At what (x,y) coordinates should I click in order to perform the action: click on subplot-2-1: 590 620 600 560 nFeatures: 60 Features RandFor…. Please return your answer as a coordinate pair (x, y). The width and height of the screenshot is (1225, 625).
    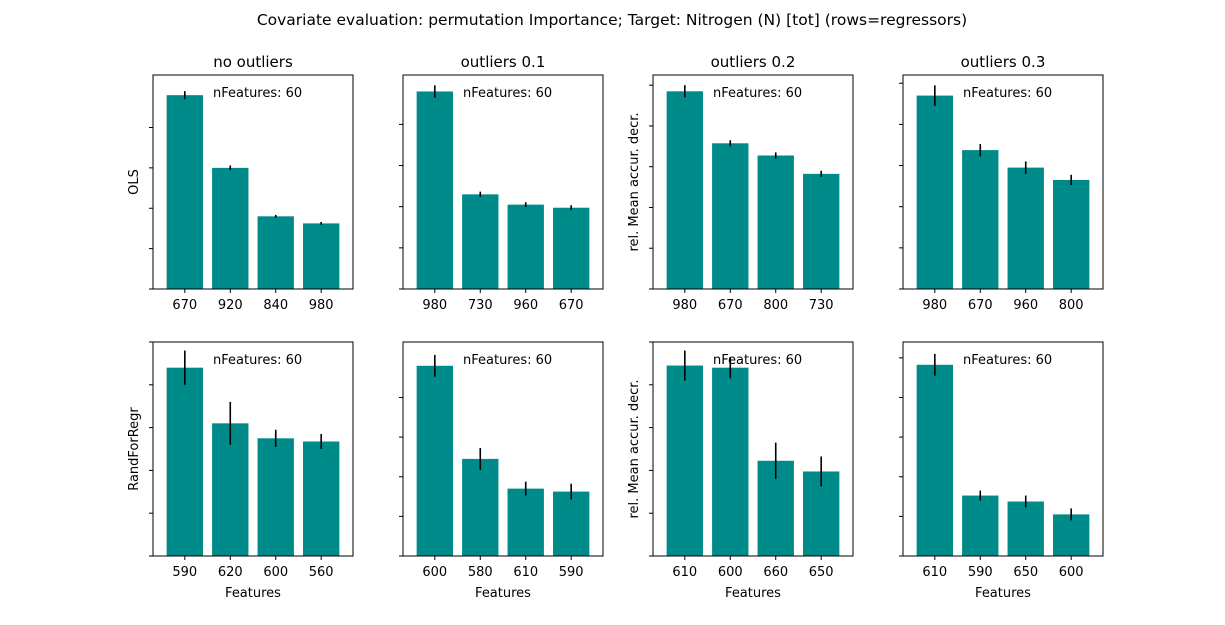
    Looking at the image, I should click on (240, 471).